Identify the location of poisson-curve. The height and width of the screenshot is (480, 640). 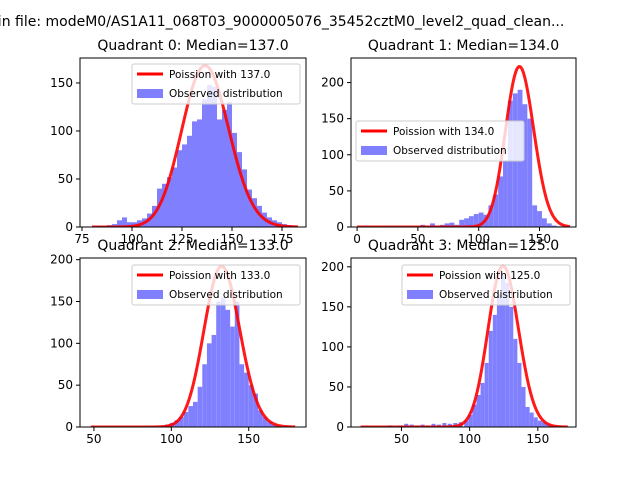
(193, 345).